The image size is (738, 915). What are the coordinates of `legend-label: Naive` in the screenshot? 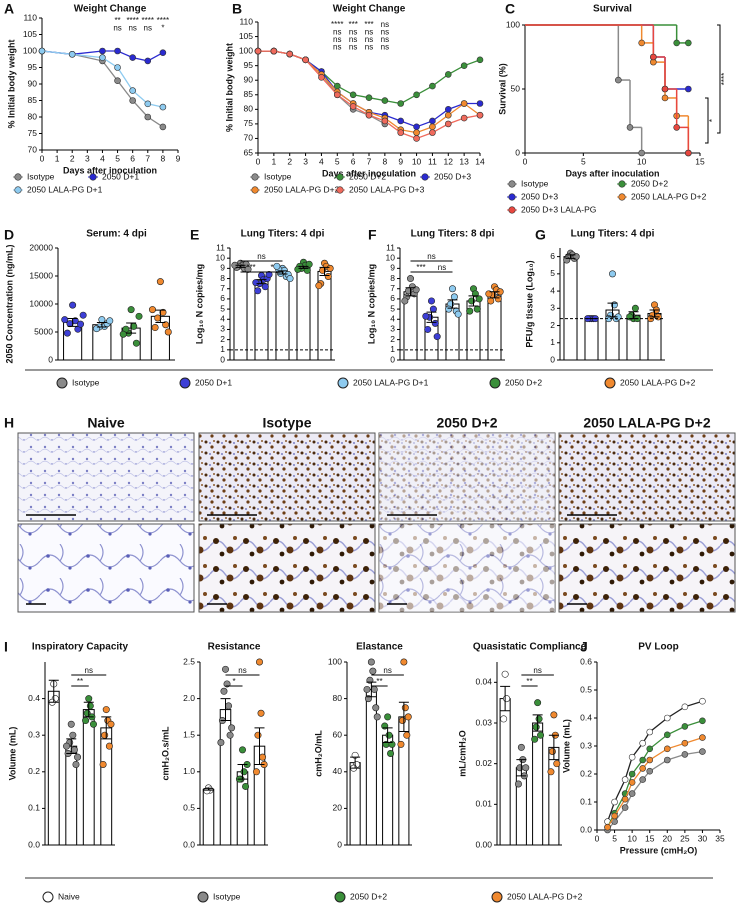 It's located at (69, 896).